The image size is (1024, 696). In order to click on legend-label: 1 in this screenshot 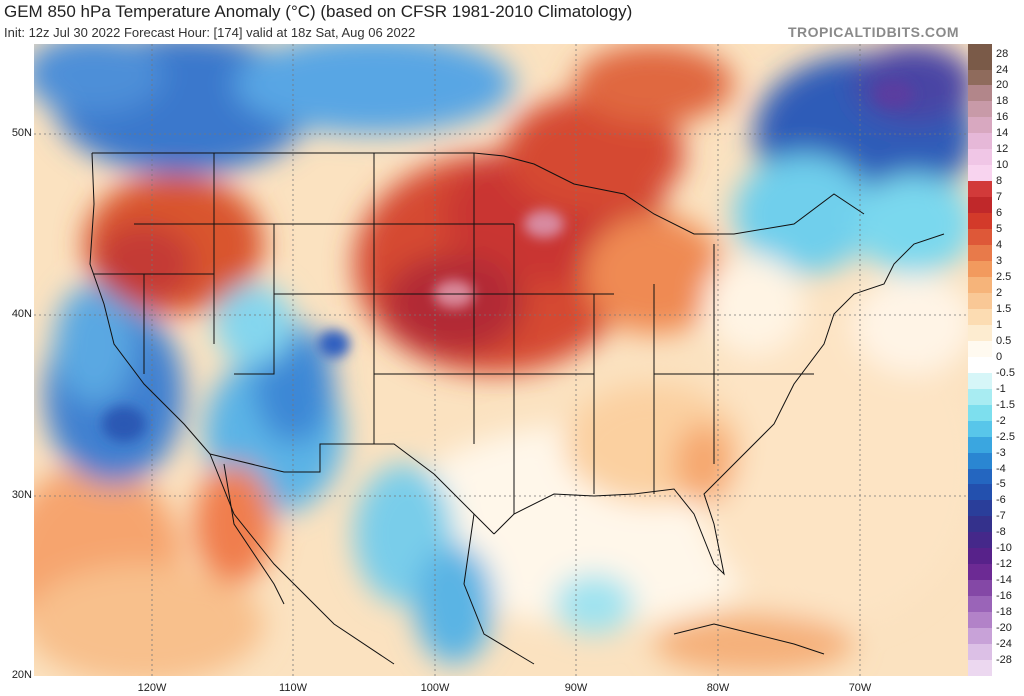, I will do `click(999, 324)`.